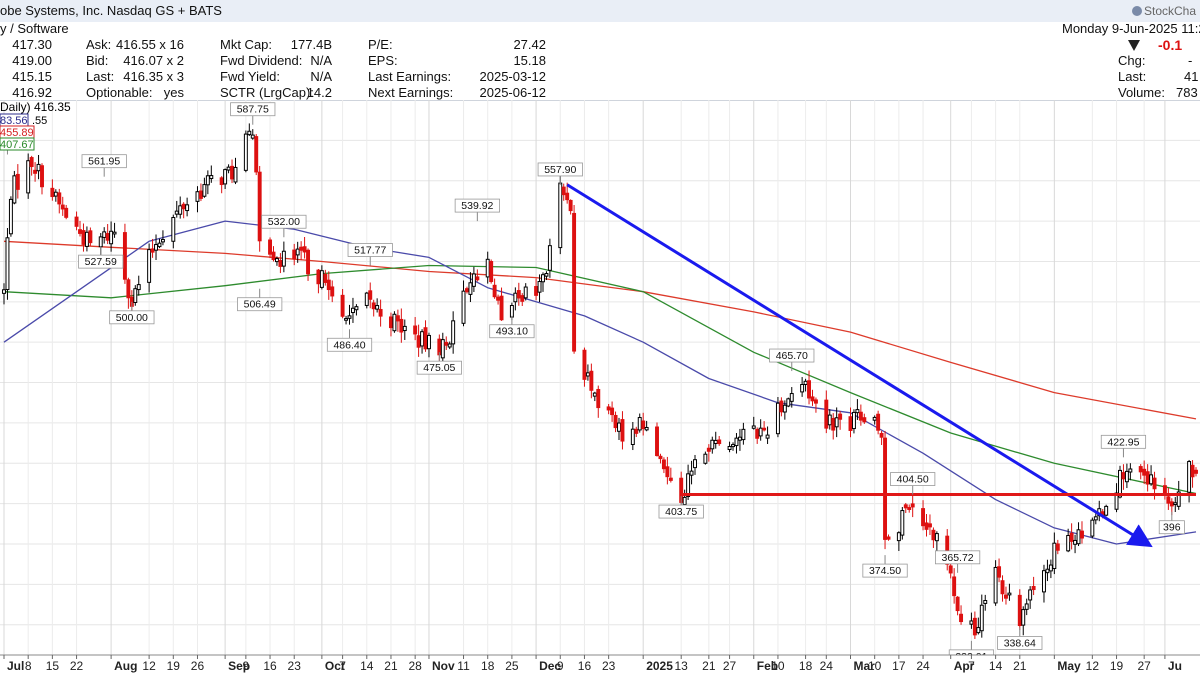  What do you see at coordinates (463, 666) in the screenshot?
I see `x-tick-label: 11` at bounding box center [463, 666].